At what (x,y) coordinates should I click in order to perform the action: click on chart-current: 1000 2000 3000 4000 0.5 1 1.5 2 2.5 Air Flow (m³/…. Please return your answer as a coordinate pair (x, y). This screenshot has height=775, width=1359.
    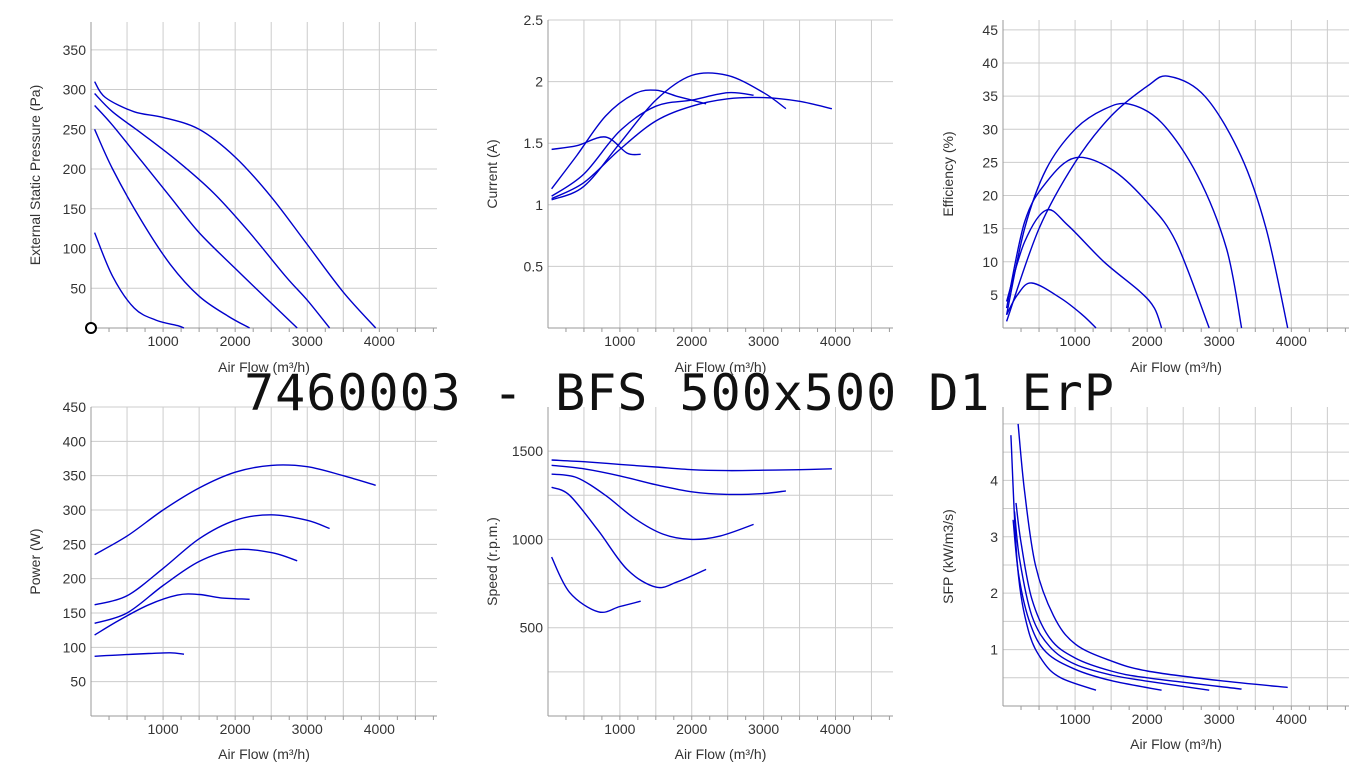
    Looking at the image, I should click on (688, 193).